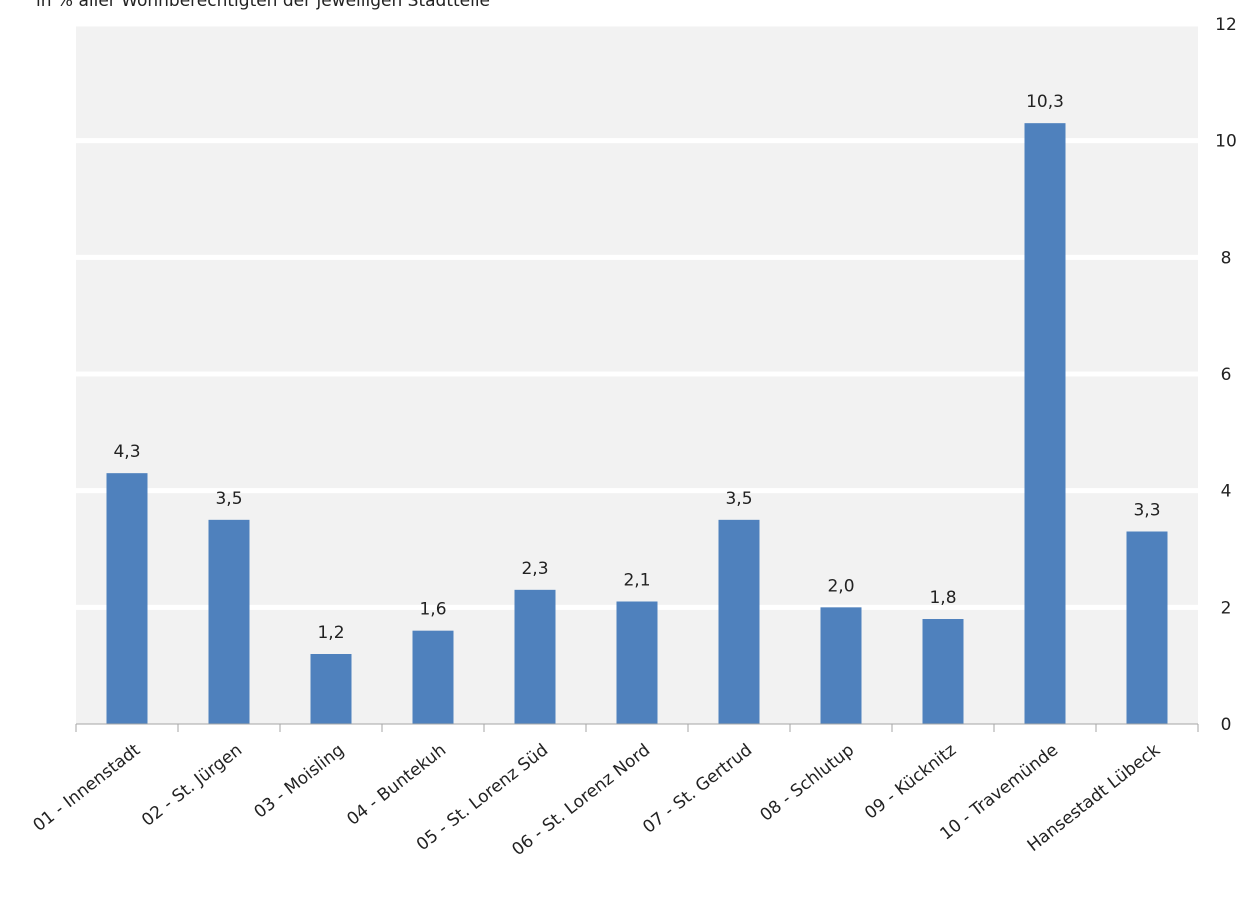  I want to click on y-tick-label: 10, so click(1226, 142).